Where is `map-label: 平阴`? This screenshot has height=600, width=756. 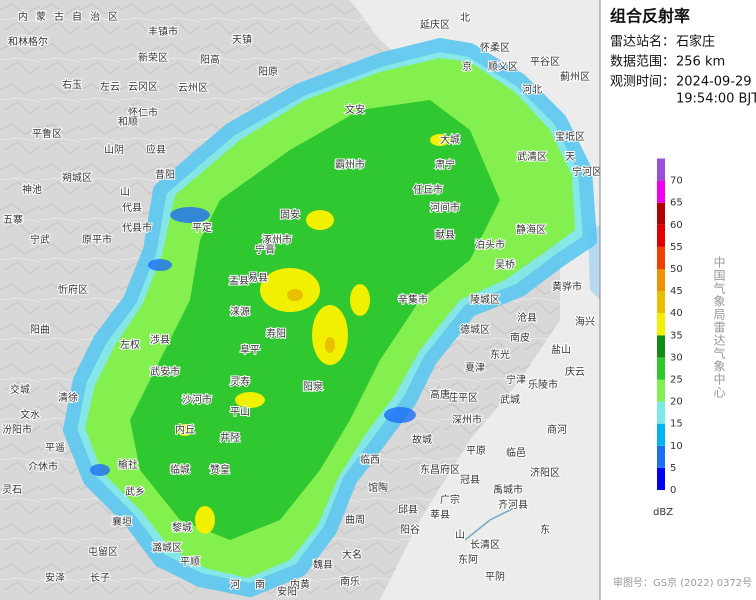 map-label: 平阴 is located at coordinates (495, 577).